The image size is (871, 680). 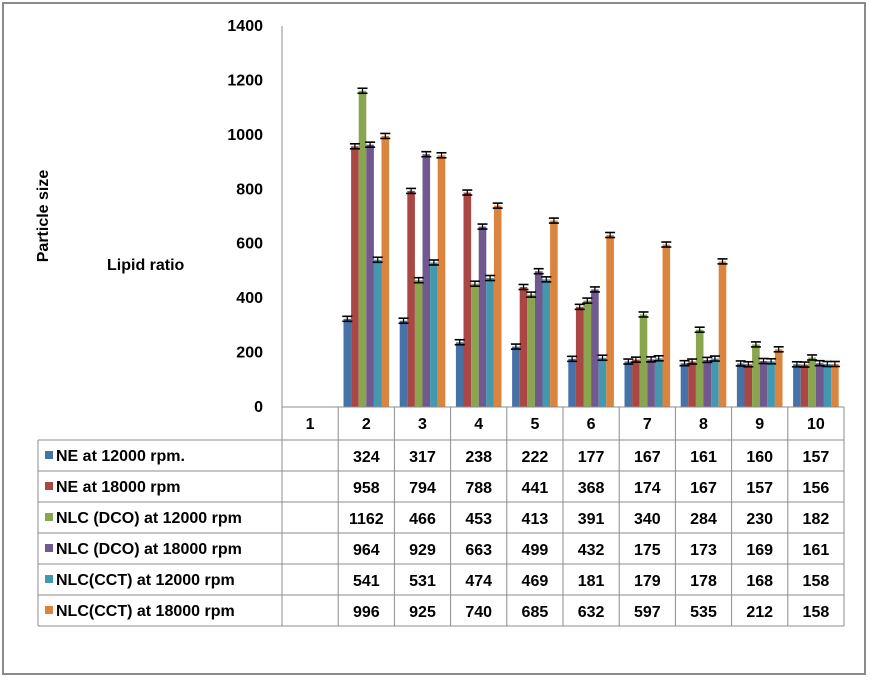 What do you see at coordinates (245, 26) in the screenshot?
I see `y-tick-label: 1400` at bounding box center [245, 26].